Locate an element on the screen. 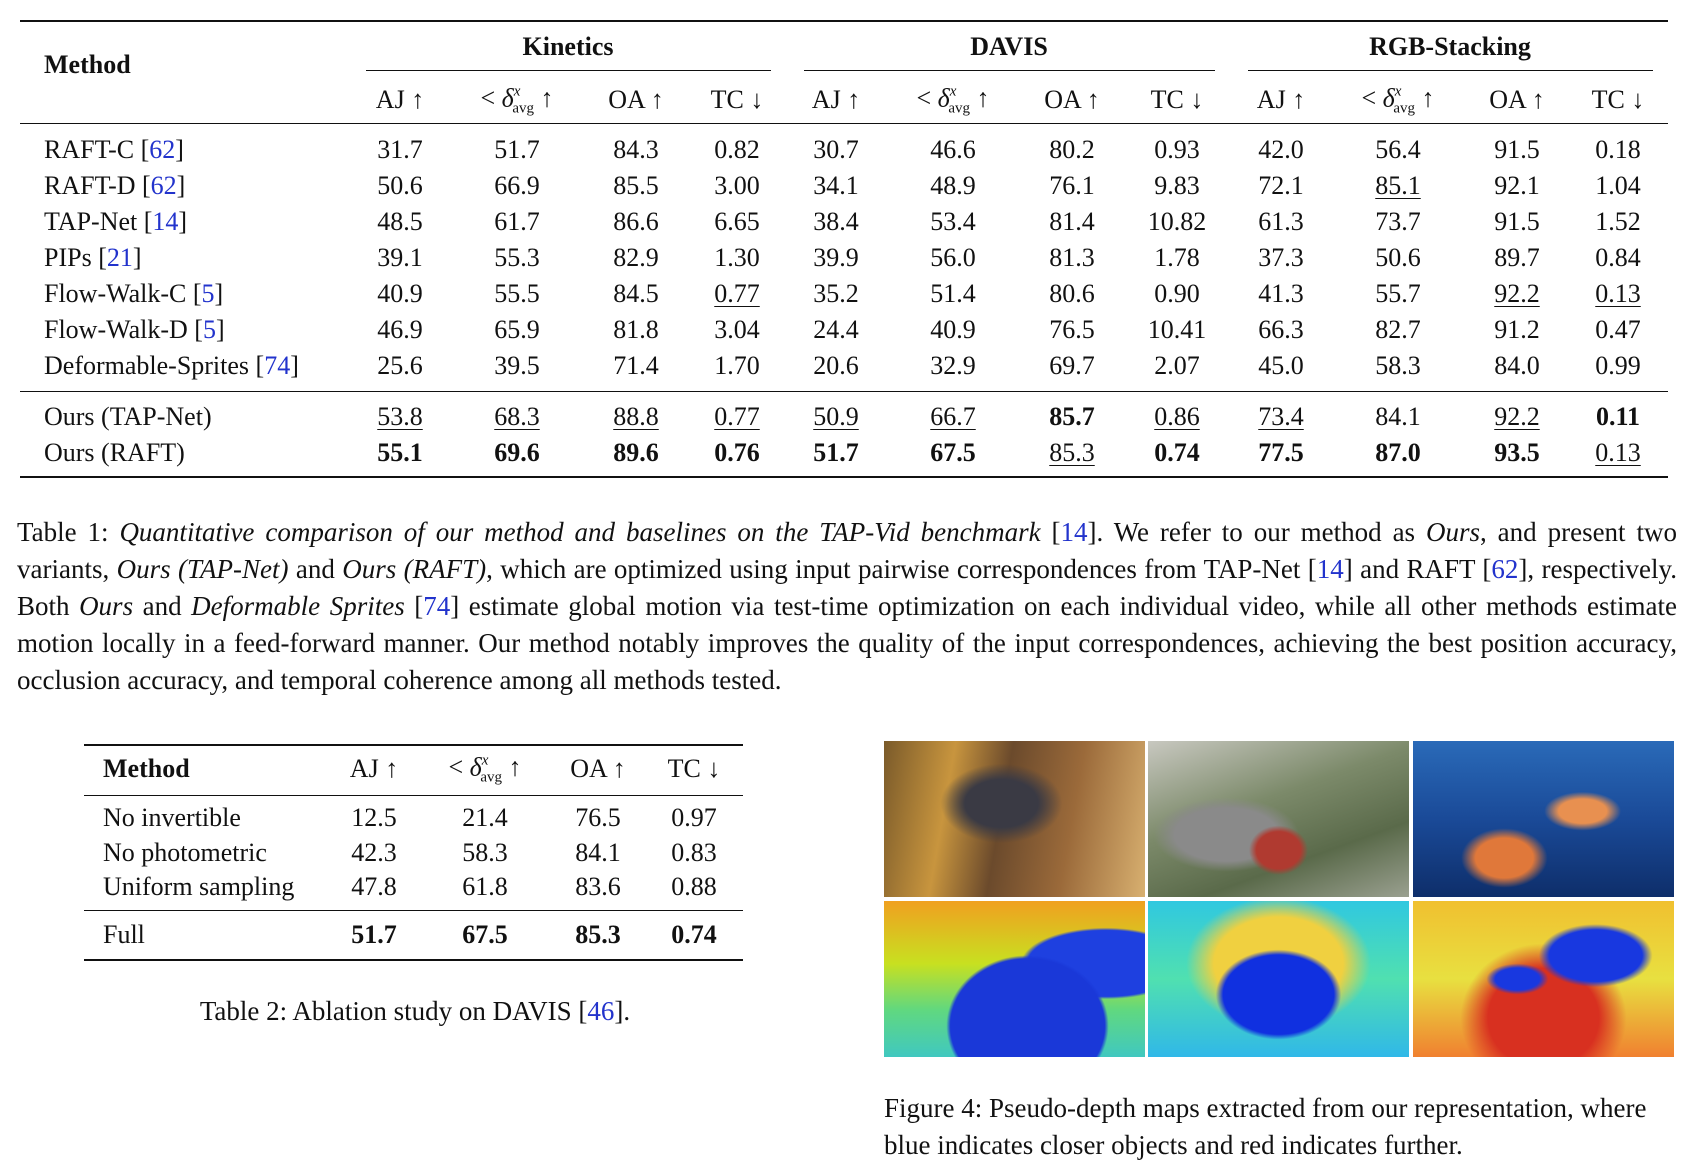 The image size is (1690, 1172). table-cell: 56.0 is located at coordinates (953, 257).